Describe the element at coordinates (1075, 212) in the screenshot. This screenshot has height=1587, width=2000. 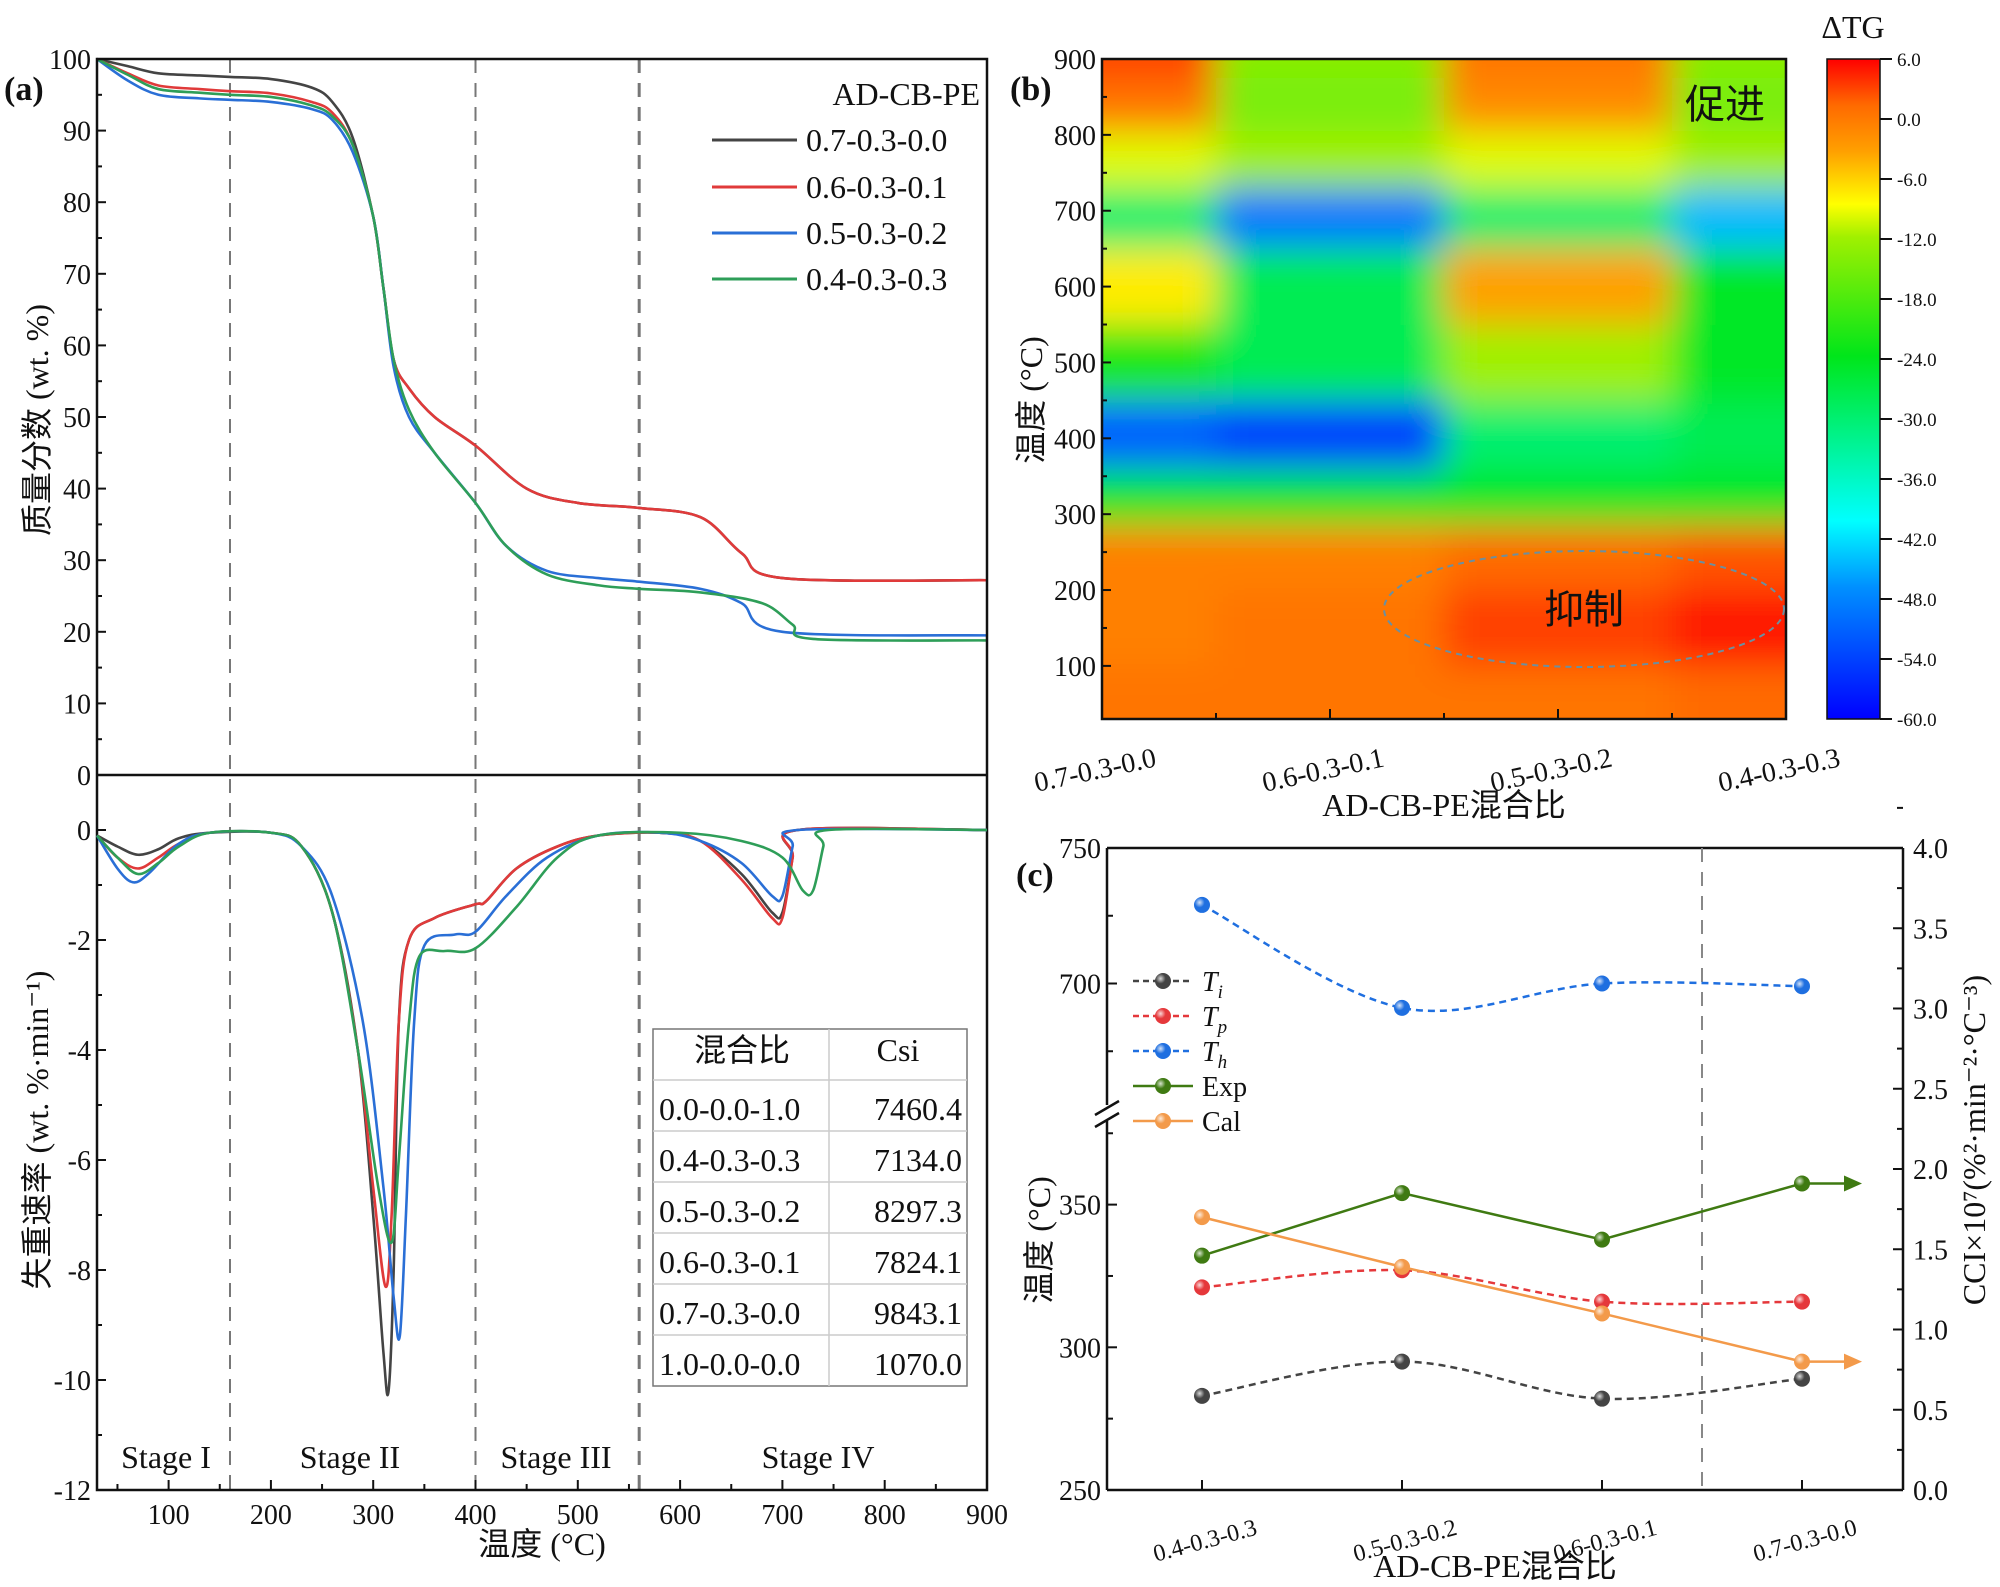
I see `heatmap-y-tick-label: 700` at that location.